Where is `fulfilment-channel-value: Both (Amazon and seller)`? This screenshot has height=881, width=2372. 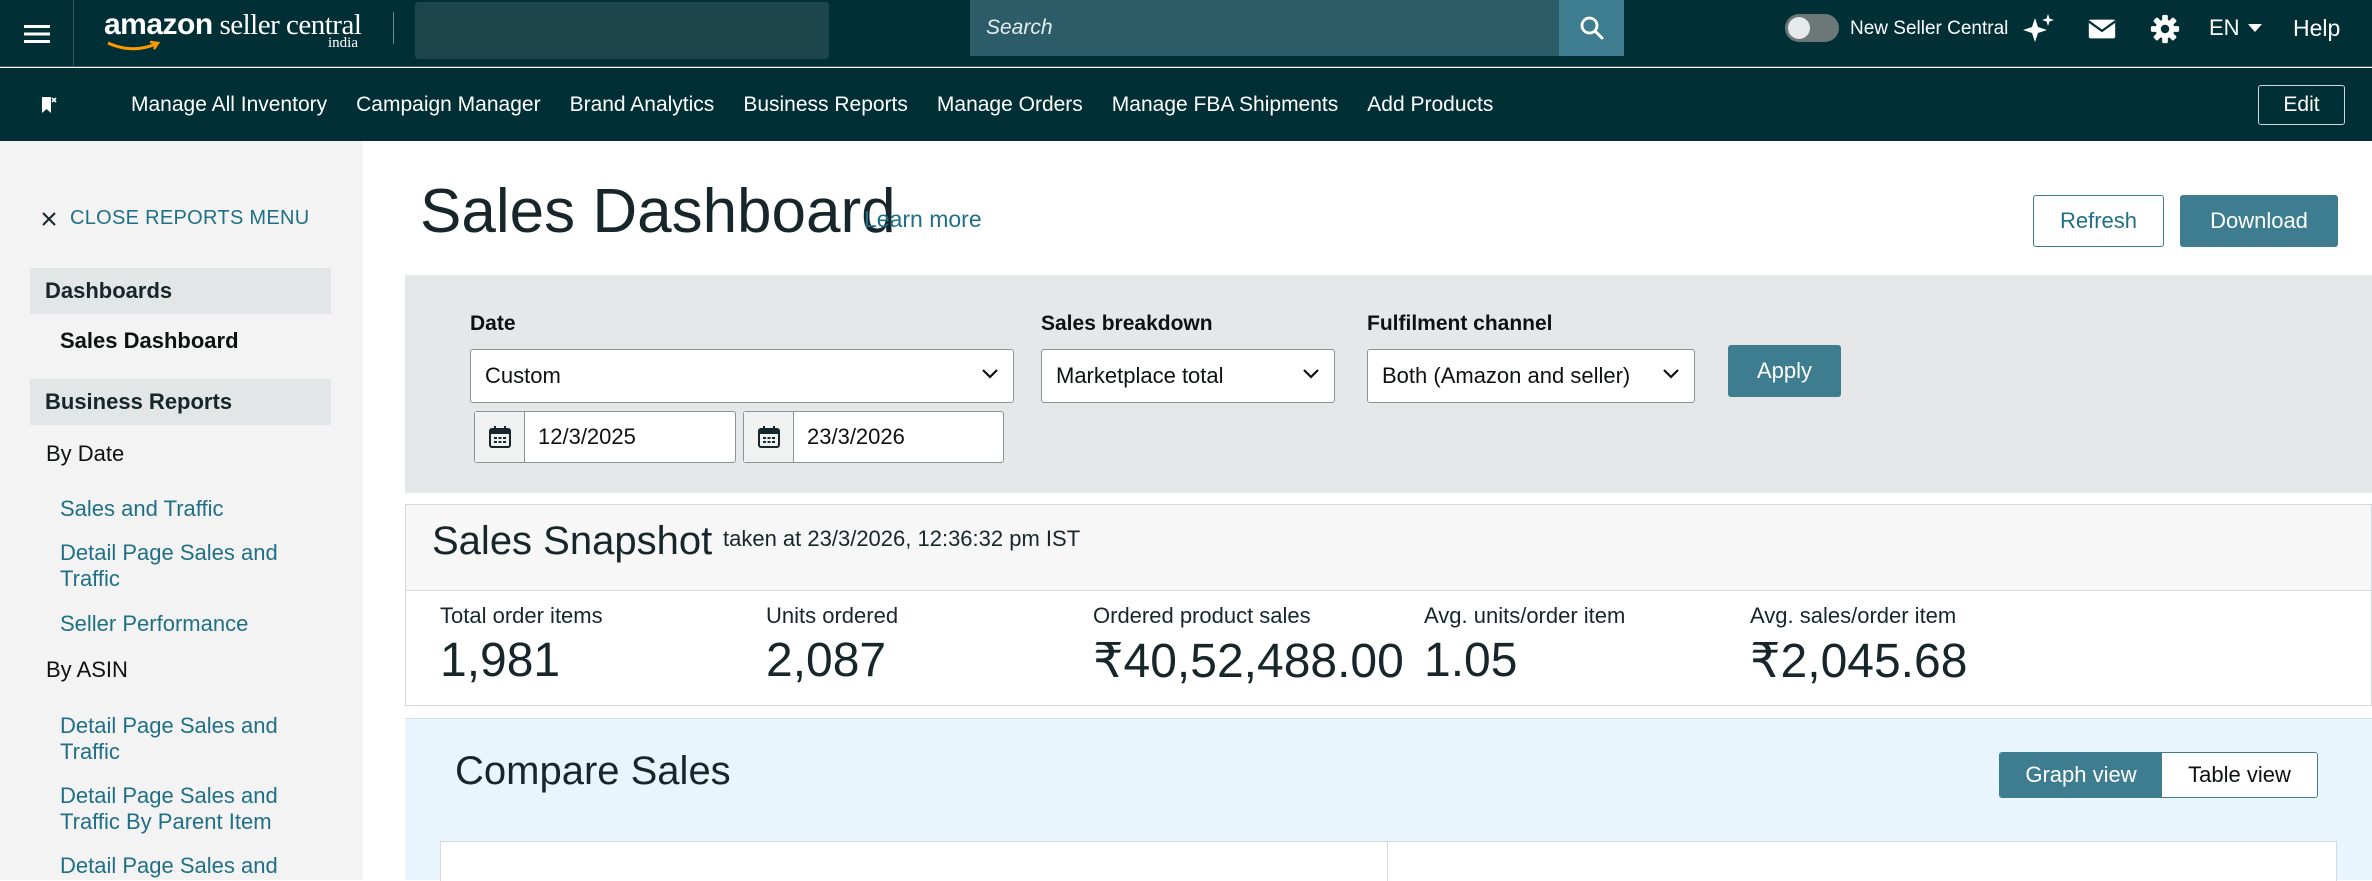 fulfilment-channel-value: Both (Amazon and seller) is located at coordinates (1506, 375).